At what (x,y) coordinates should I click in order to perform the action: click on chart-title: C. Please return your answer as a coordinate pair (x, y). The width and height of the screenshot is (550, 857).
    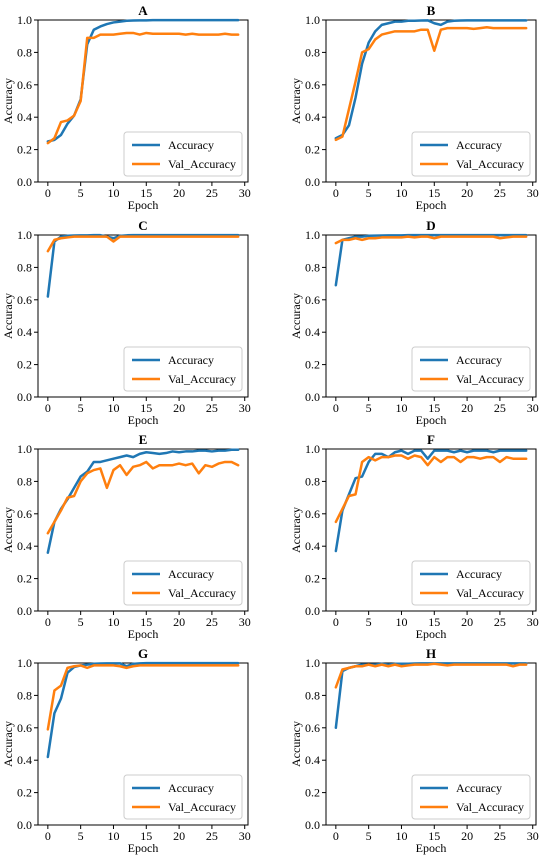
    Looking at the image, I should click on (142, 225).